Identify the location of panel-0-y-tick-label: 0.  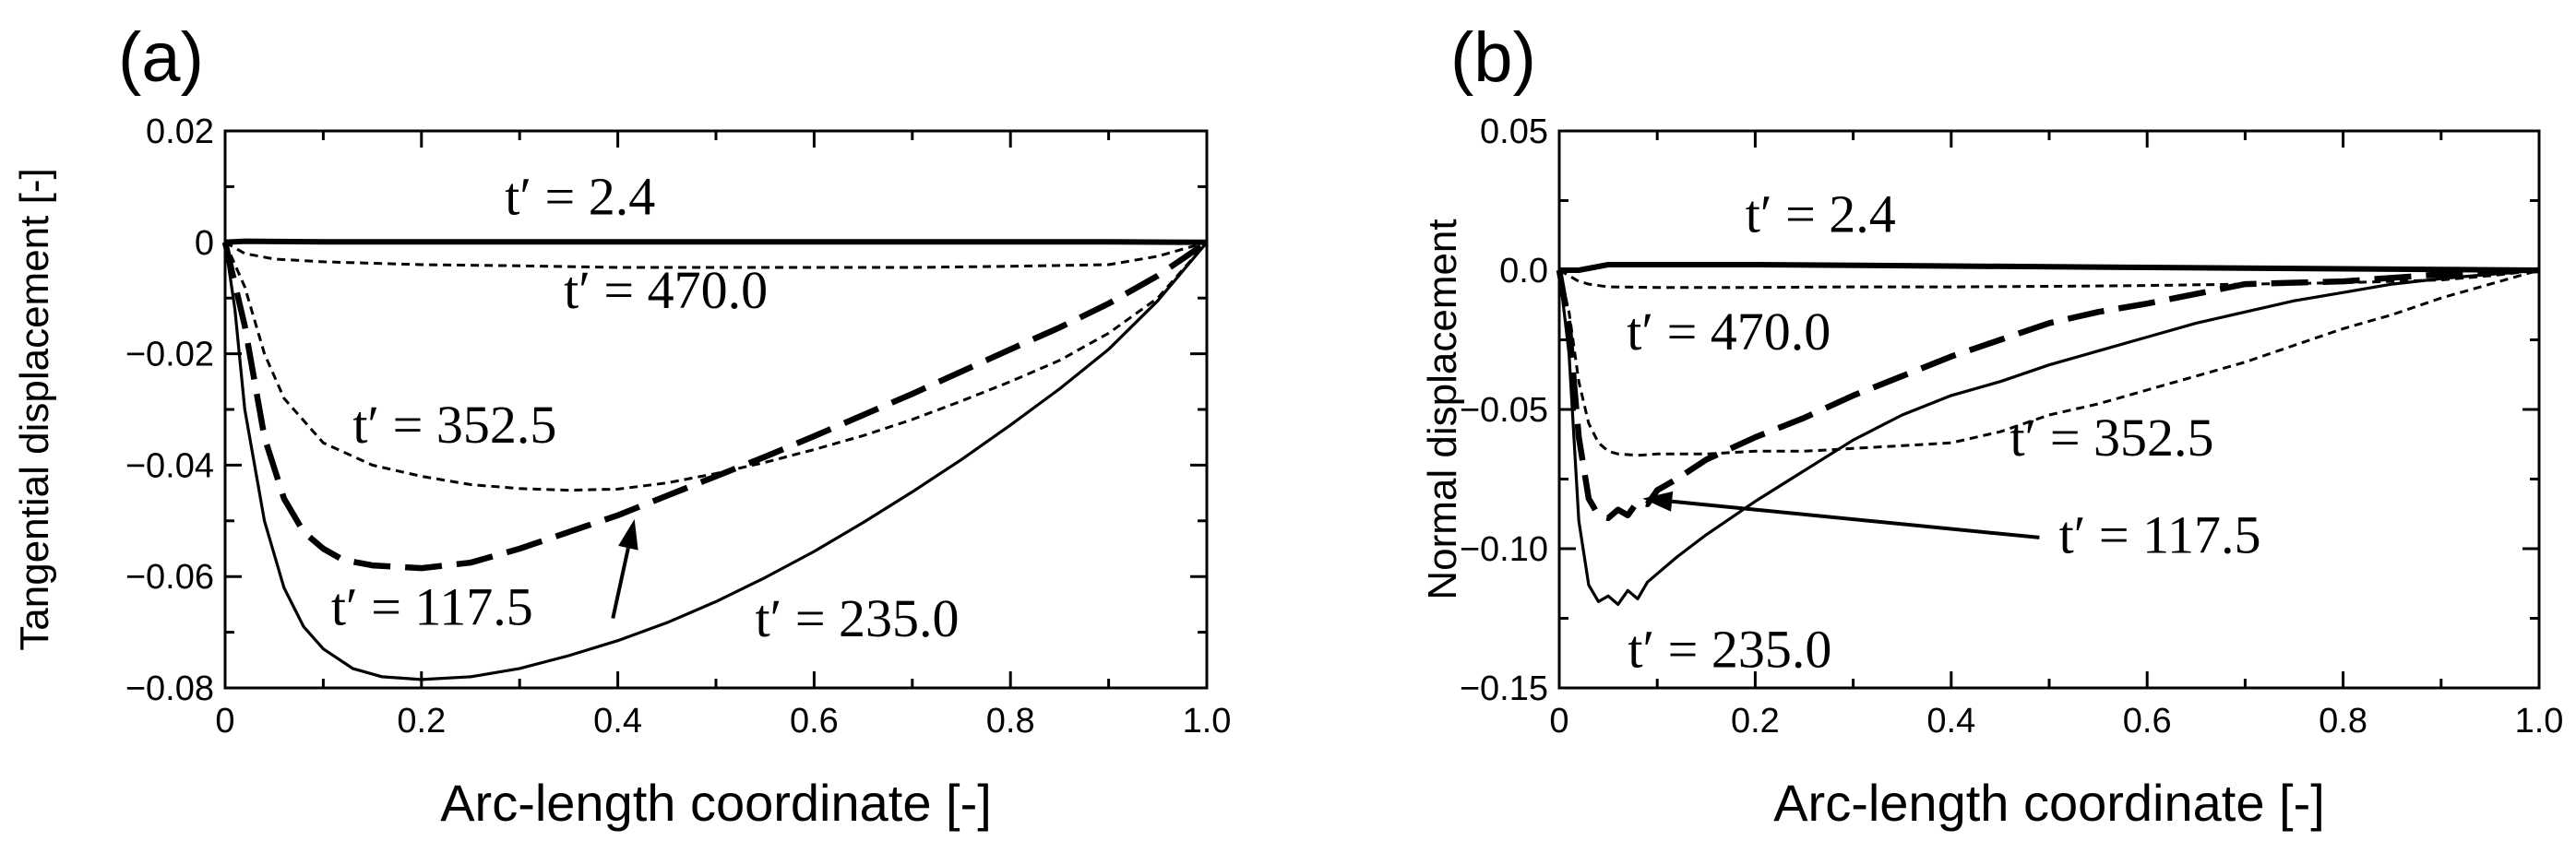
(204, 243).